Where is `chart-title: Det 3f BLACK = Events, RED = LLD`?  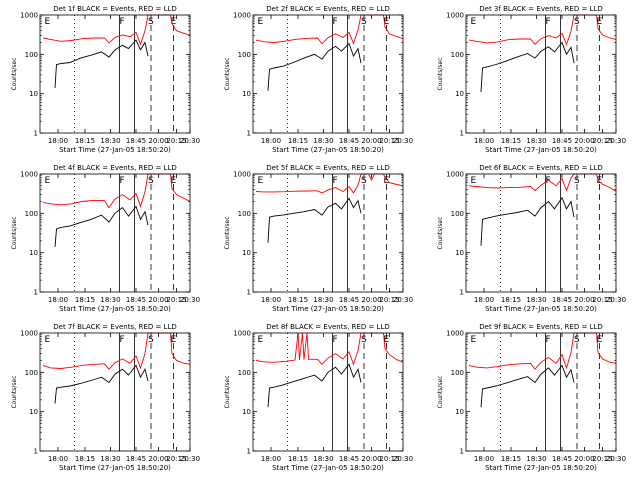 chart-title: Det 3f BLACK = Events, RED = LLD is located at coordinates (540, 9).